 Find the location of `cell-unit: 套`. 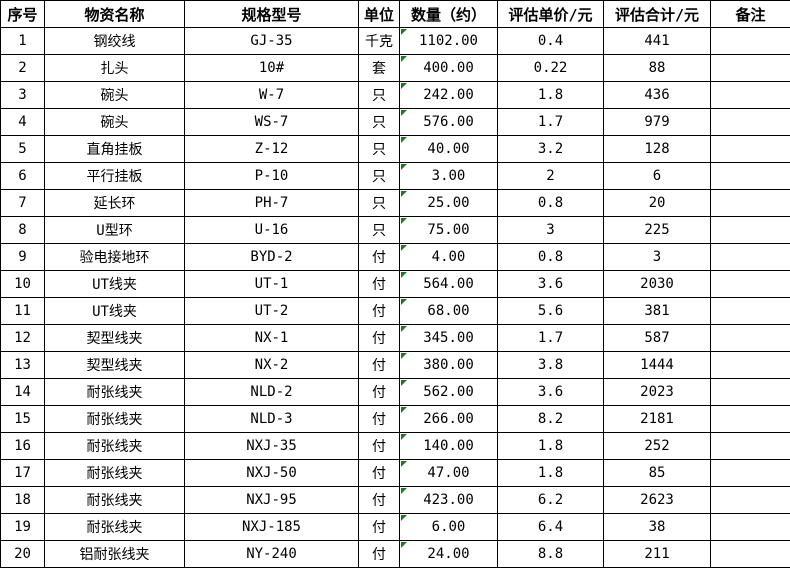

cell-unit: 套 is located at coordinates (379, 68).